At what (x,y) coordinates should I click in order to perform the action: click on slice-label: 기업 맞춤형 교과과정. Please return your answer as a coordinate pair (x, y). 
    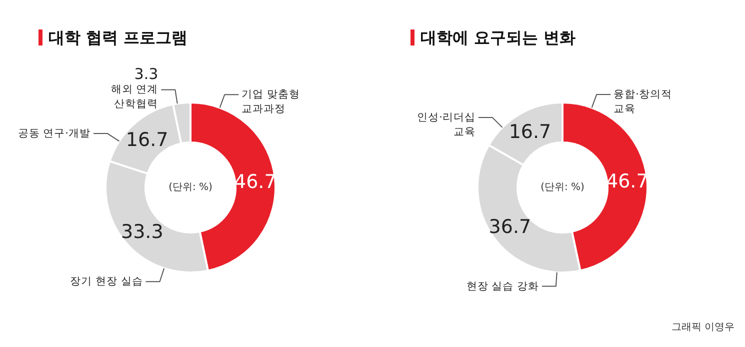
    Looking at the image, I should click on (271, 101).